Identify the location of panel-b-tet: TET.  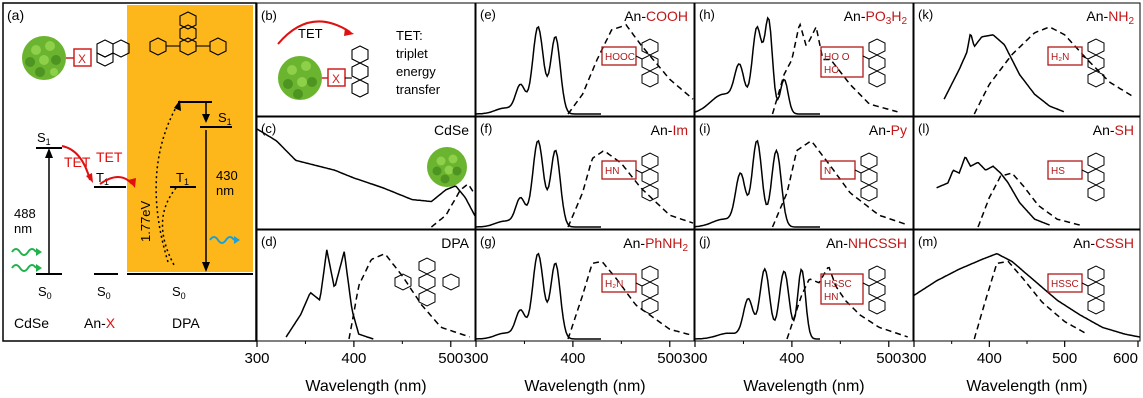
(310, 33).